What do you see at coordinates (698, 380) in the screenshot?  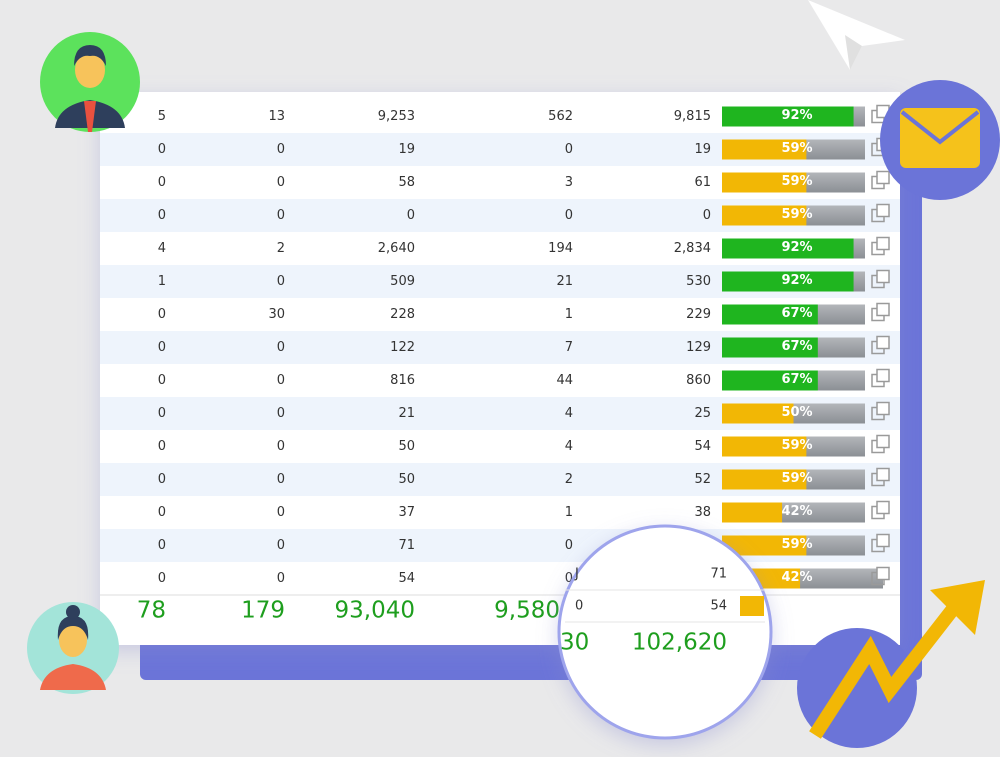 I see `cell: 860` at bounding box center [698, 380].